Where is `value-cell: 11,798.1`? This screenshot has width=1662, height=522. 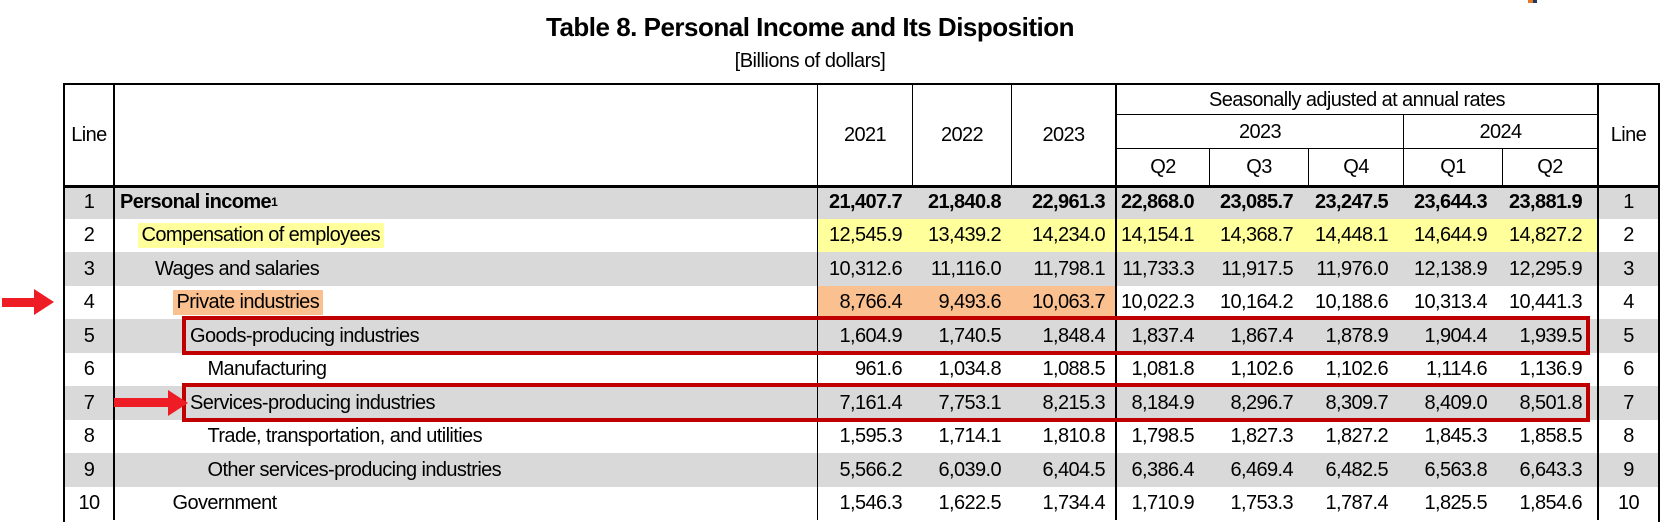 value-cell: 11,798.1 is located at coordinates (1063, 269).